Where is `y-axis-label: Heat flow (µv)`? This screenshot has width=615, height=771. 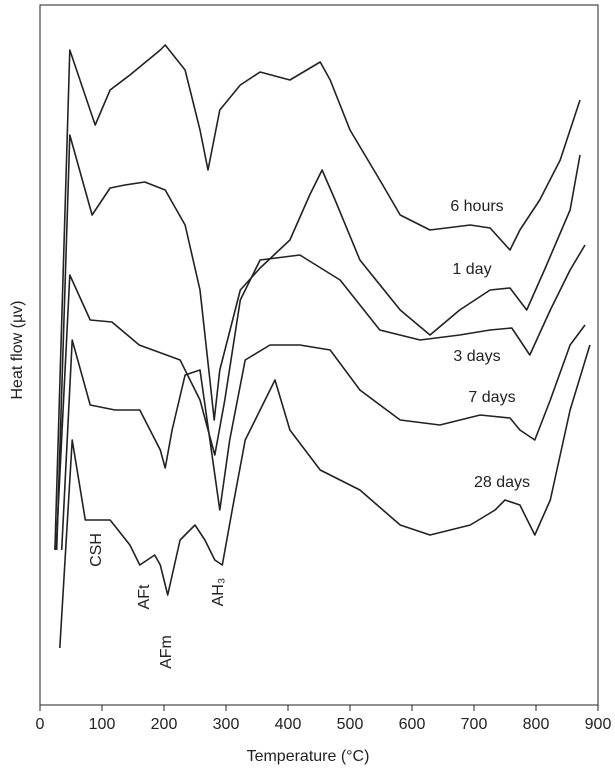
y-axis-label: Heat flow (µv) is located at coordinates (17, 349).